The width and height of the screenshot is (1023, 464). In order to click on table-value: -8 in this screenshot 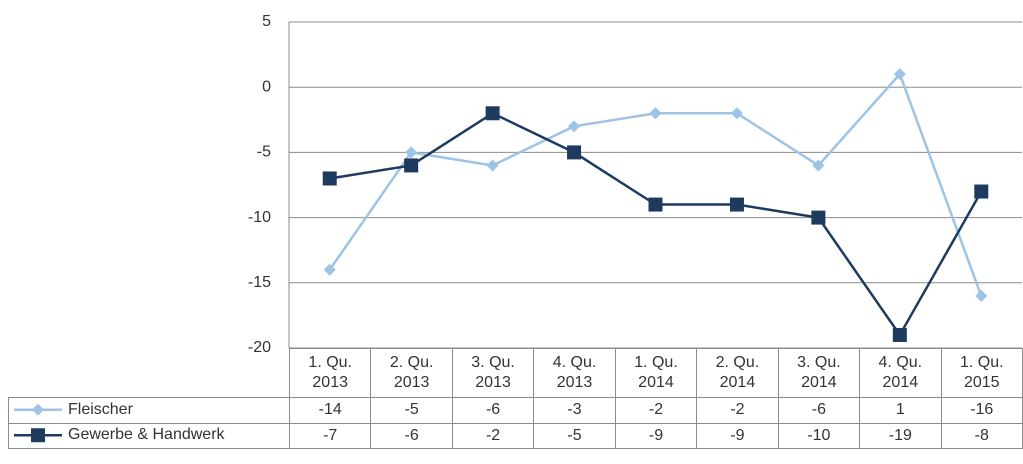, I will do `click(981, 435)`.